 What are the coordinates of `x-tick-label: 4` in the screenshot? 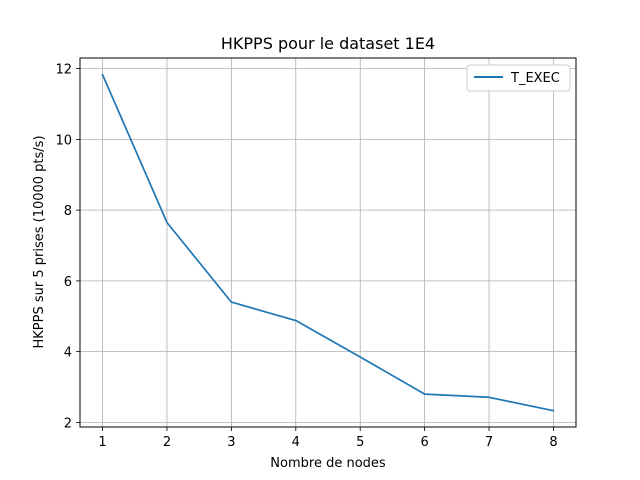 It's located at (296, 442).